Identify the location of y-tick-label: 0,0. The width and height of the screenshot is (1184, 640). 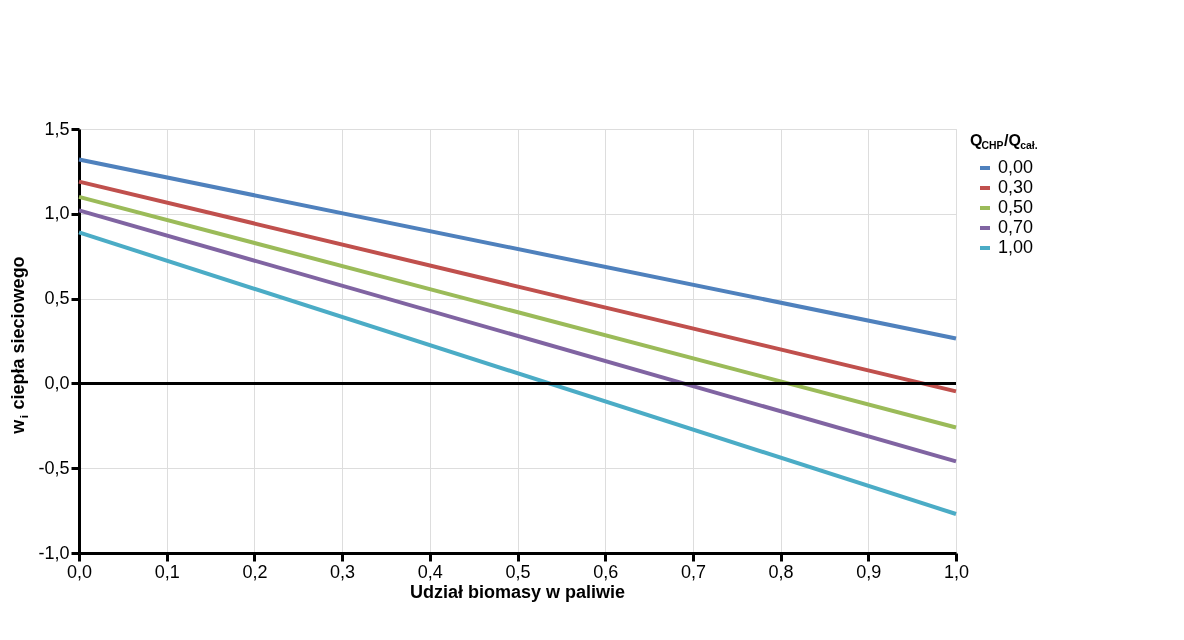
(57, 382).